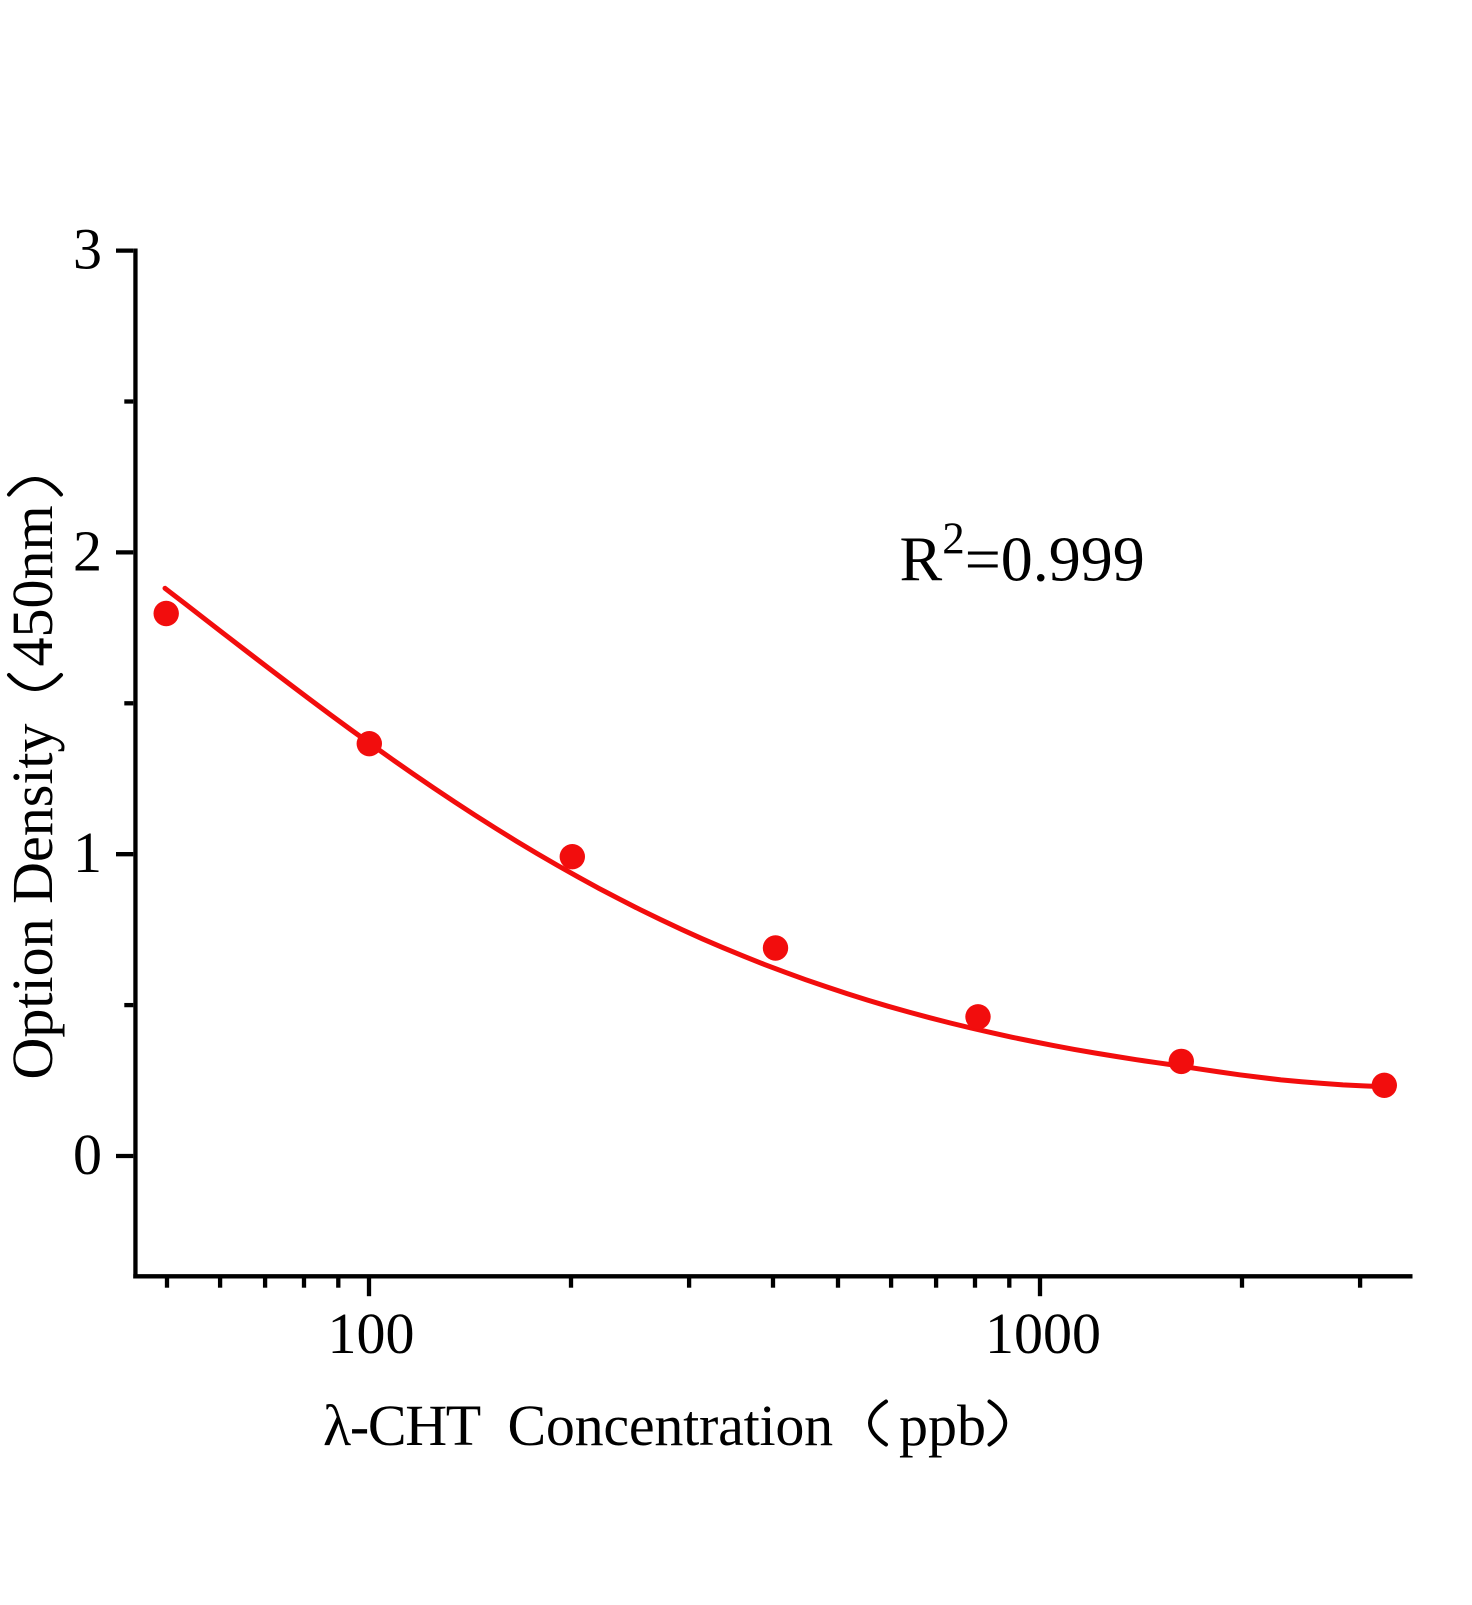  I want to click on svg-text: Concentration, so click(671, 1425).